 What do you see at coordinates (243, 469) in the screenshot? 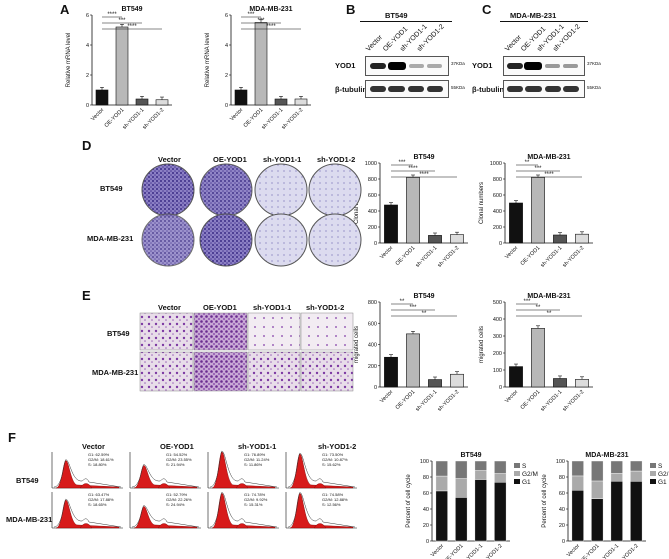
I see `flow-panel-3: G1: 76.89%G2/M: 11.24%S: 11.86%` at bounding box center [243, 469].